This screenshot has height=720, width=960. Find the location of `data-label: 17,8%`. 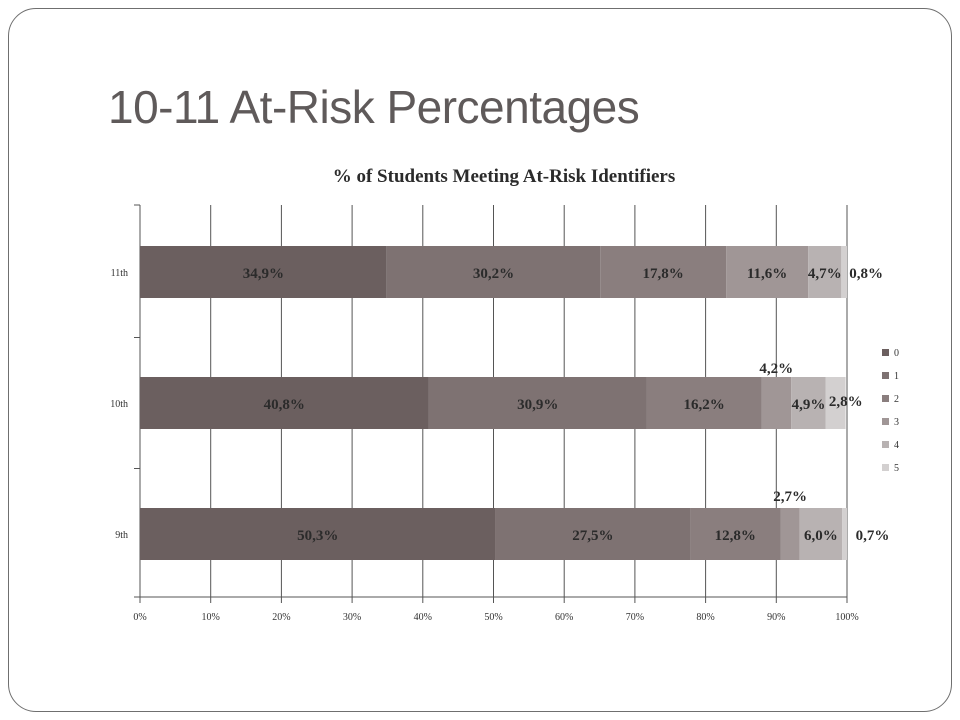

data-label: 17,8% is located at coordinates (663, 274).